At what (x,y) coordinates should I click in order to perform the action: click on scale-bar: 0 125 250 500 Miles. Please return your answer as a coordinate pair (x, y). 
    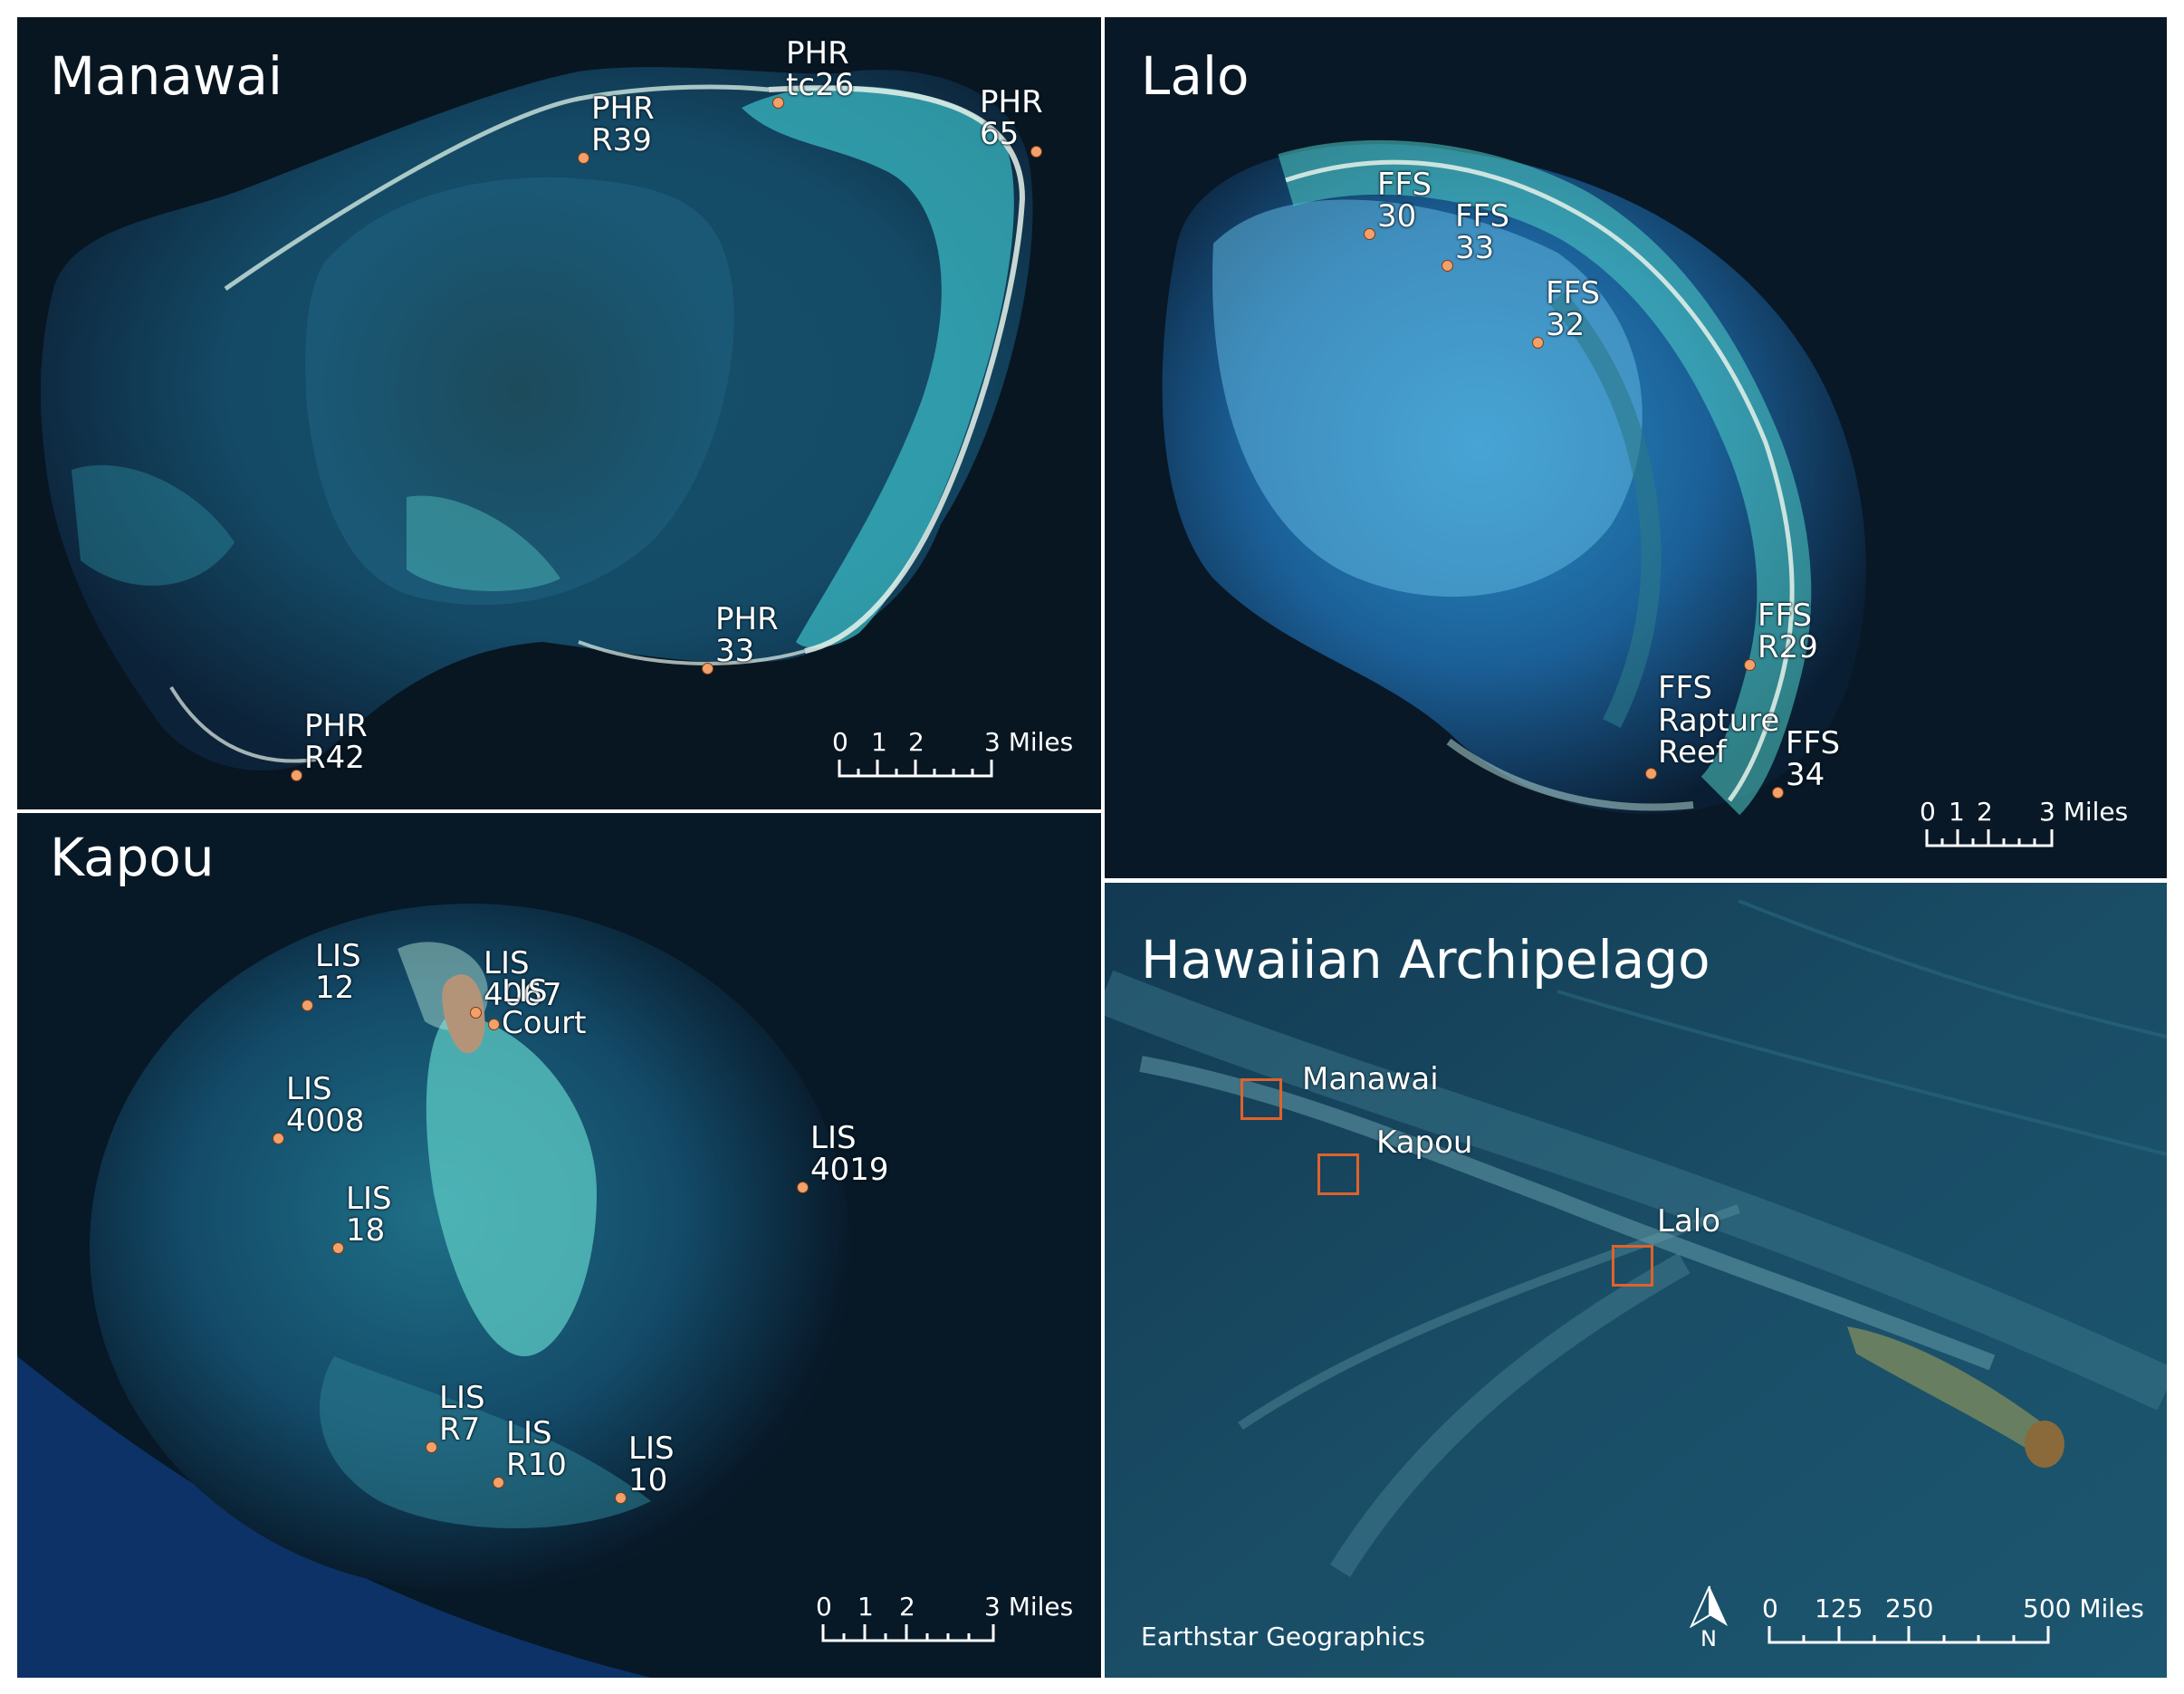
    Looking at the image, I should click on (1955, 1620).